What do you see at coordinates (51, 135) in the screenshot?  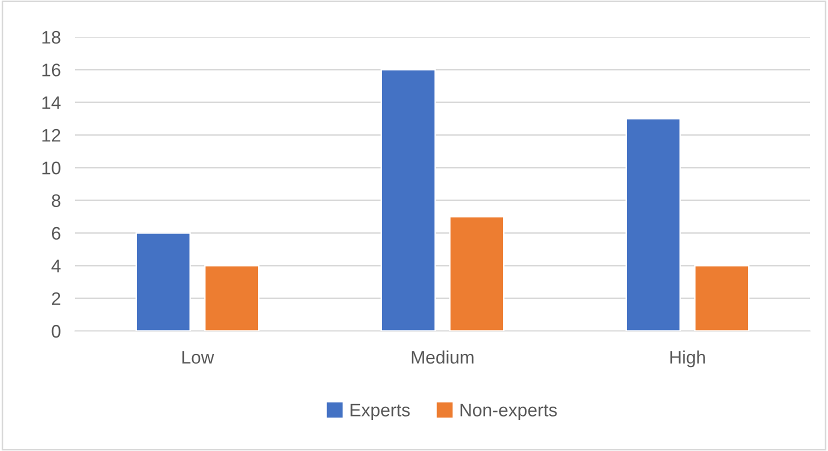 I see `y-tick-label: 12` at bounding box center [51, 135].